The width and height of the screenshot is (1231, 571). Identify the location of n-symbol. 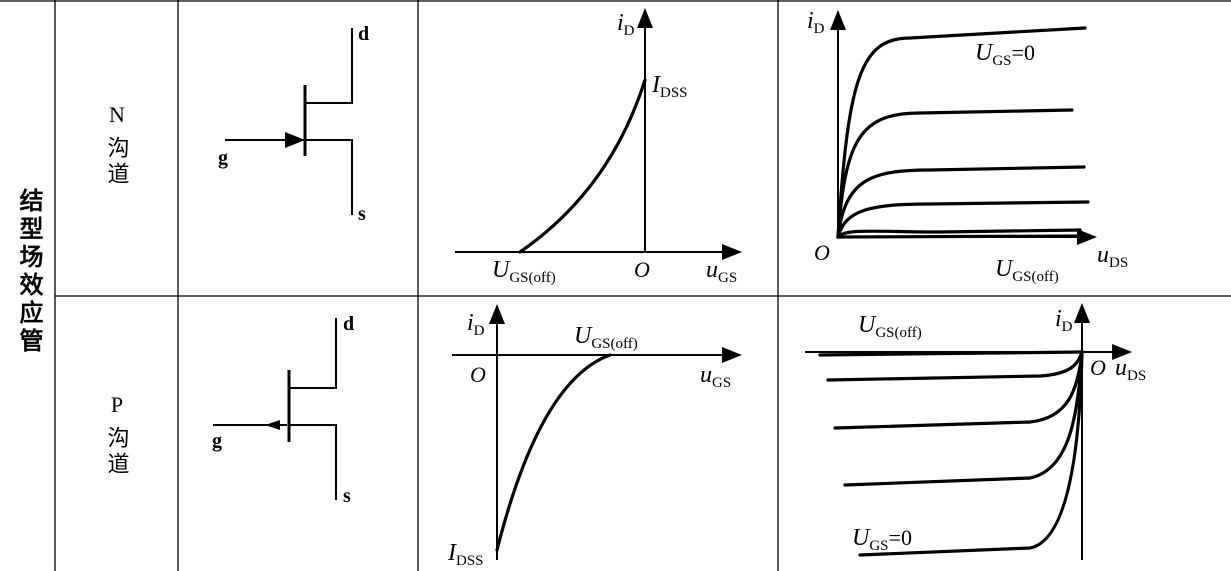
(289, 121).